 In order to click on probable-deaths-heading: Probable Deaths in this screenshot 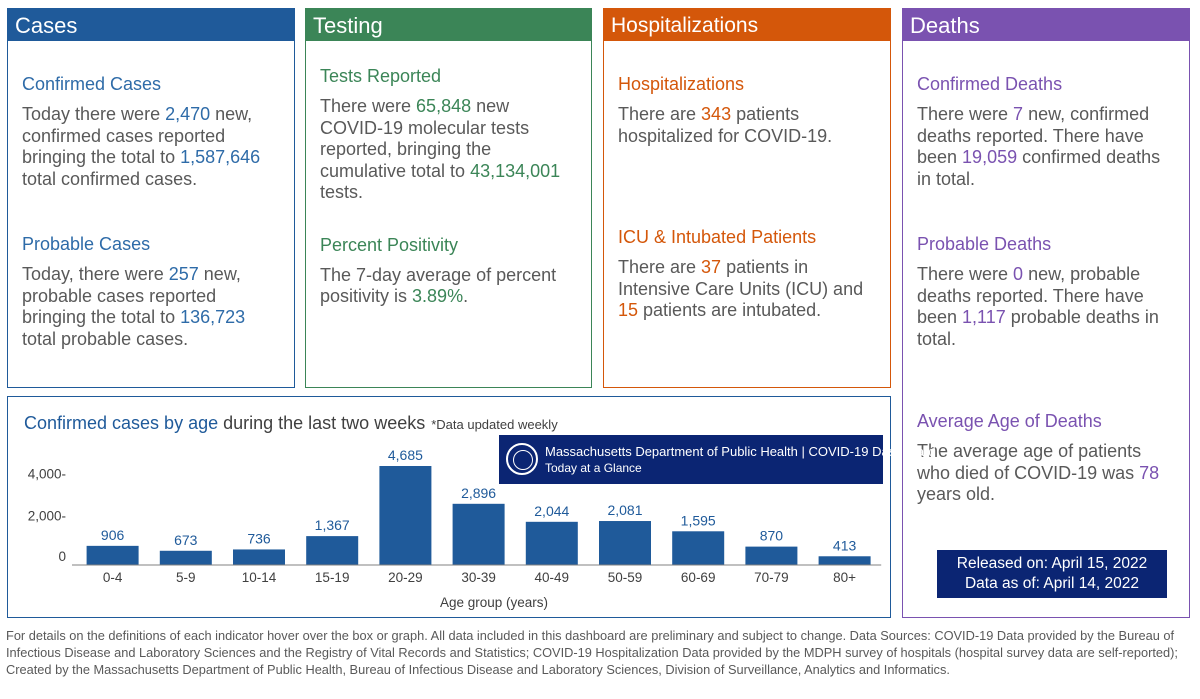, I will do `click(984, 244)`.